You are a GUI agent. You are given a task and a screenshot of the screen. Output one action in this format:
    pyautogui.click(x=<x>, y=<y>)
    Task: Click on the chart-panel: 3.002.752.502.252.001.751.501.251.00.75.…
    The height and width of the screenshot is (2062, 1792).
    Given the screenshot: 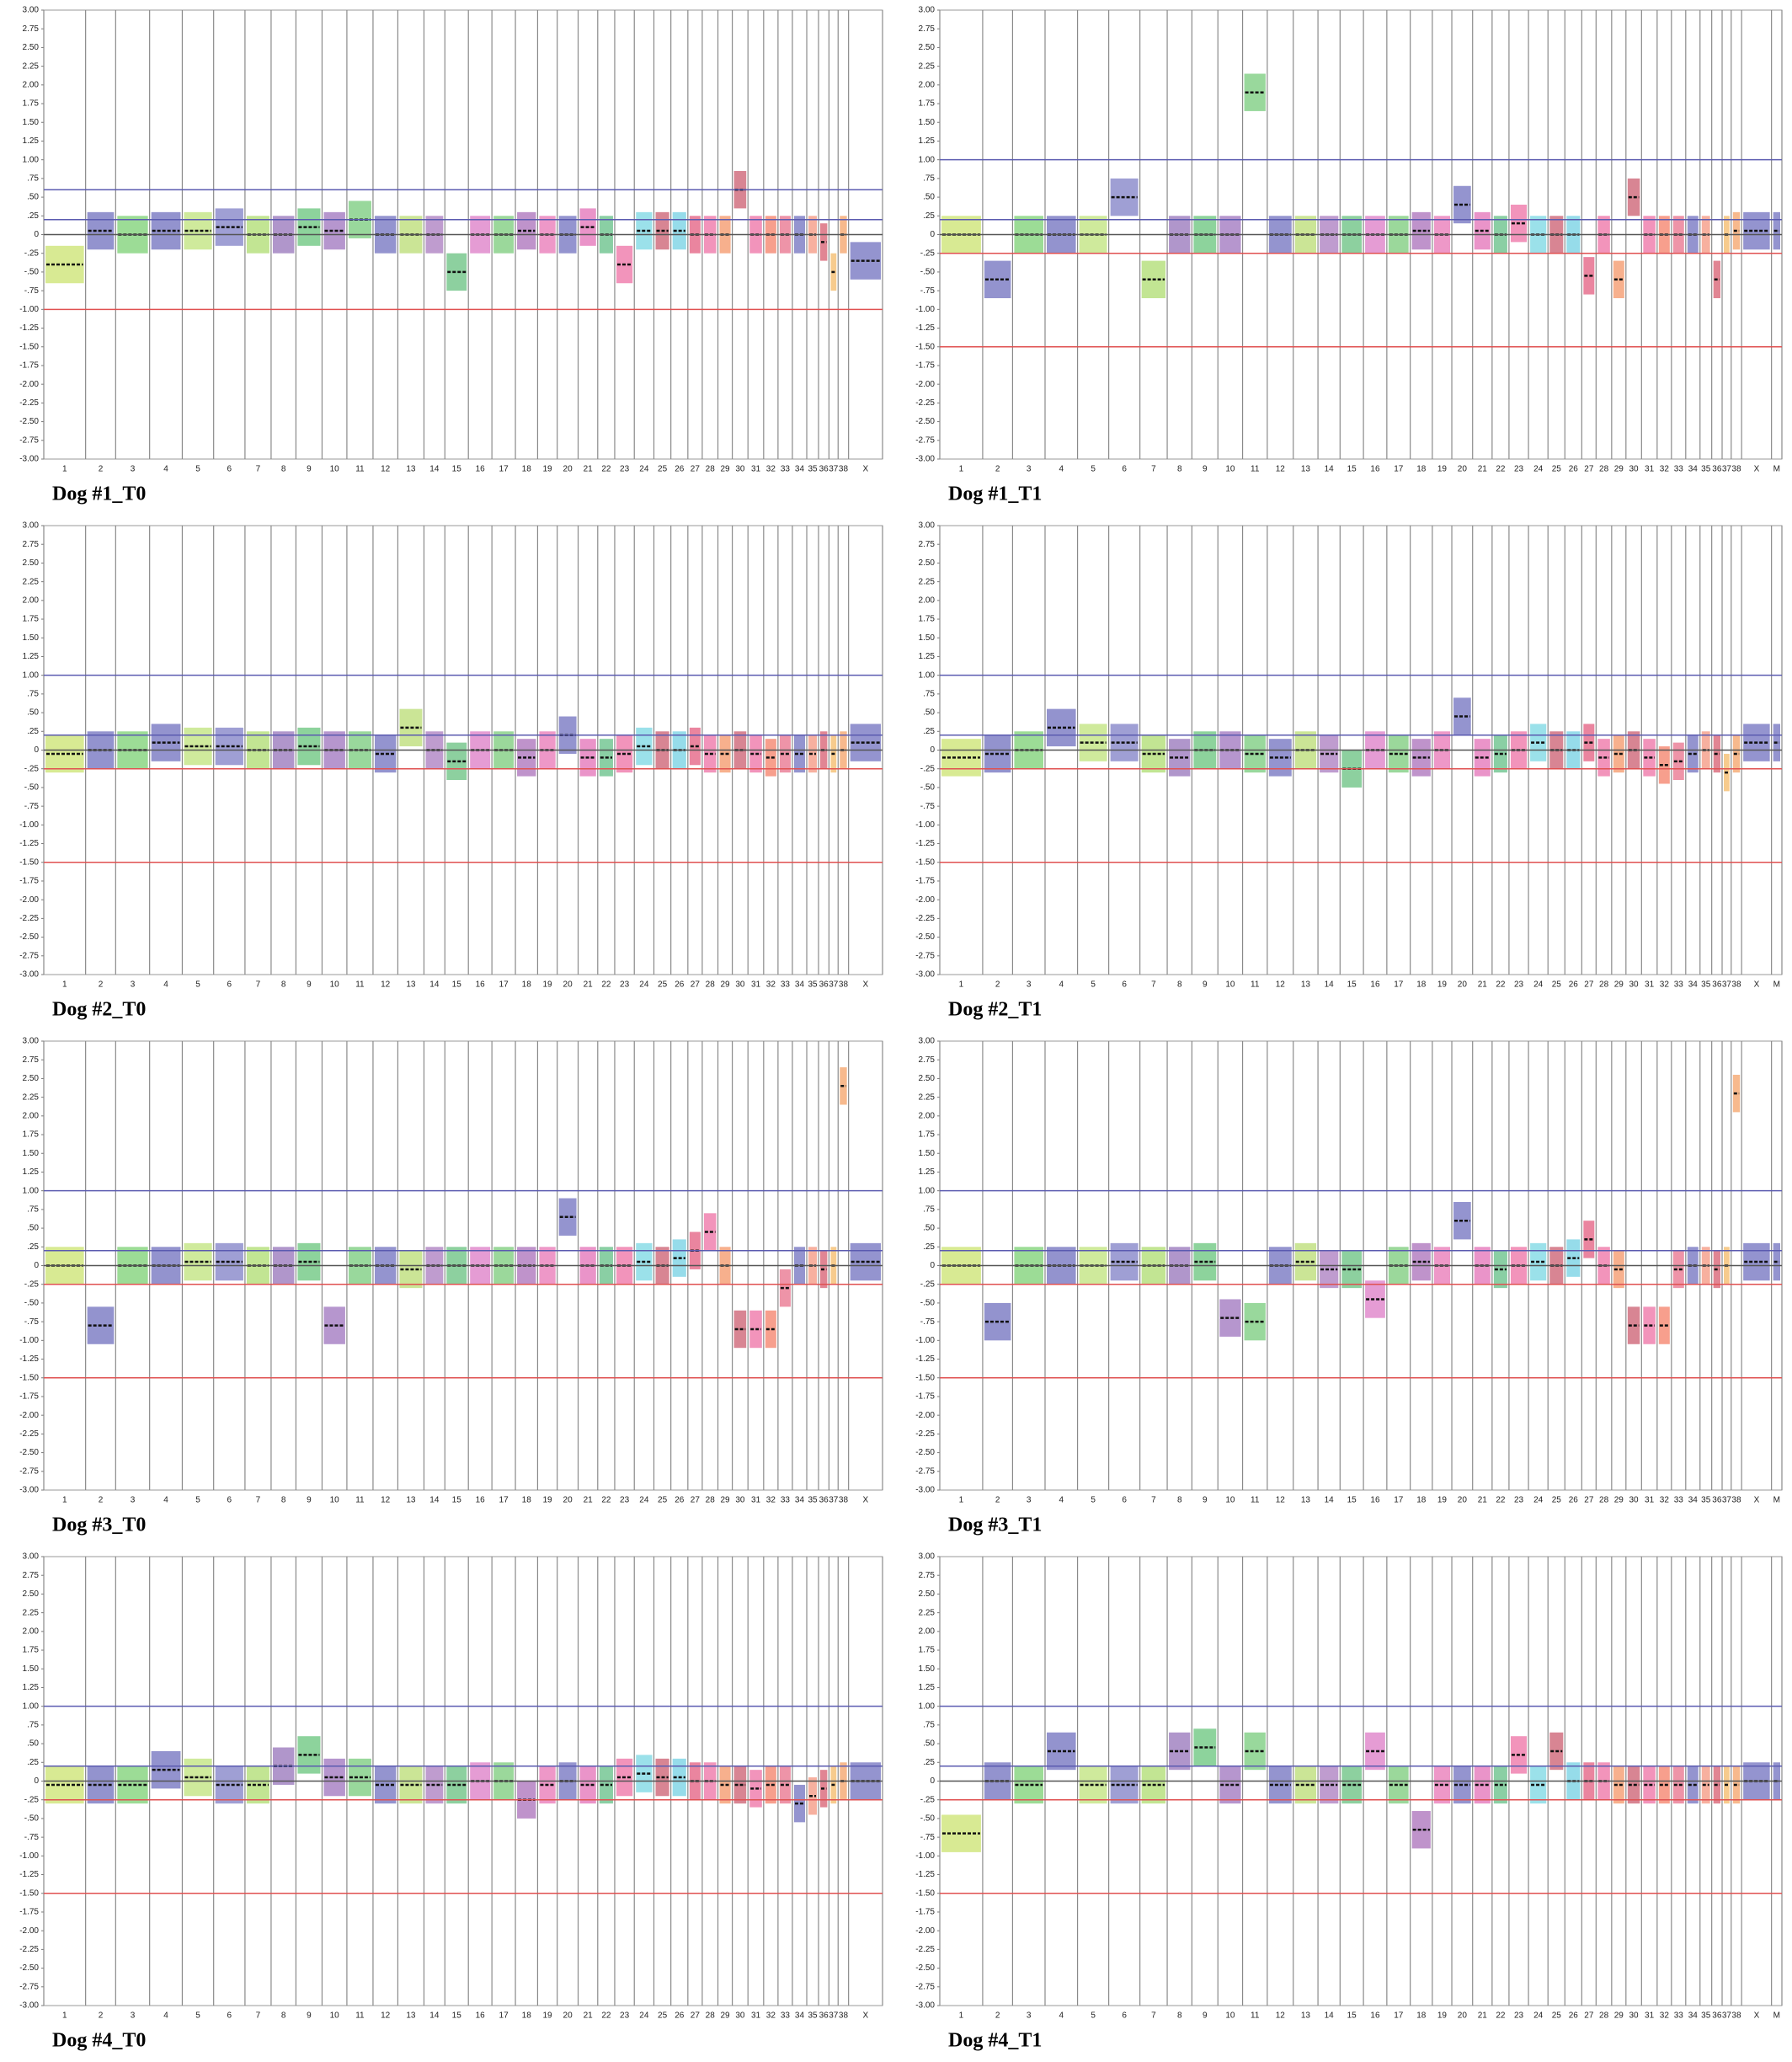 What is the action you would take?
    pyautogui.click(x=451, y=771)
    